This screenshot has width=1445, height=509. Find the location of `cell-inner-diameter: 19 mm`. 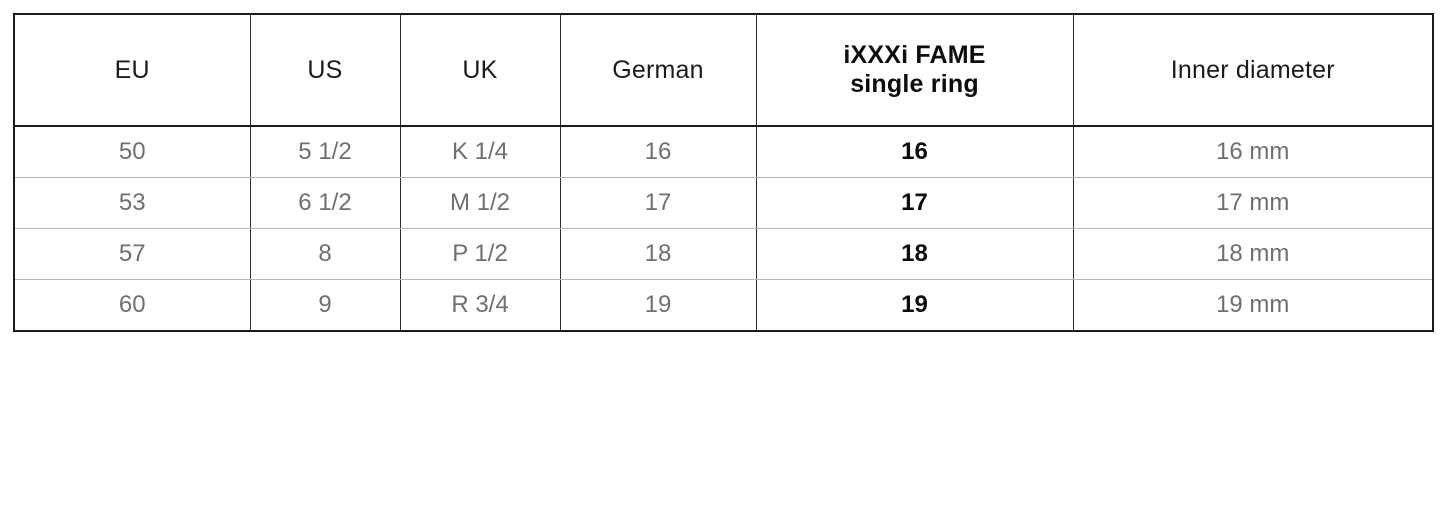

cell-inner-diameter: 19 mm is located at coordinates (1253, 304).